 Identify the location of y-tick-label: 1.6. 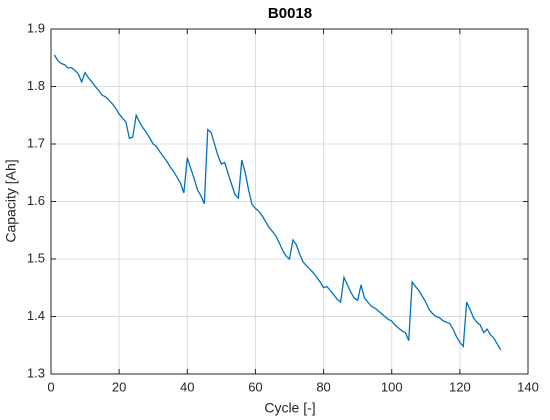
(36, 200).